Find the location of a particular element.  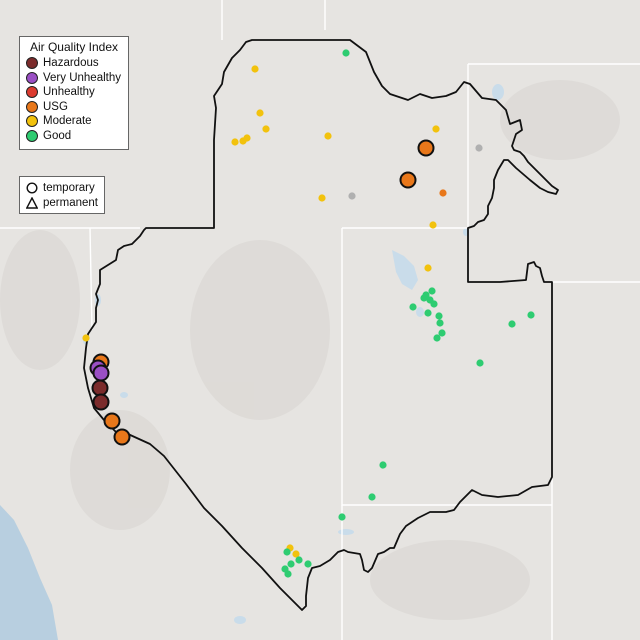

legend-item-label: Very Unhealthy is located at coordinates (82, 77).